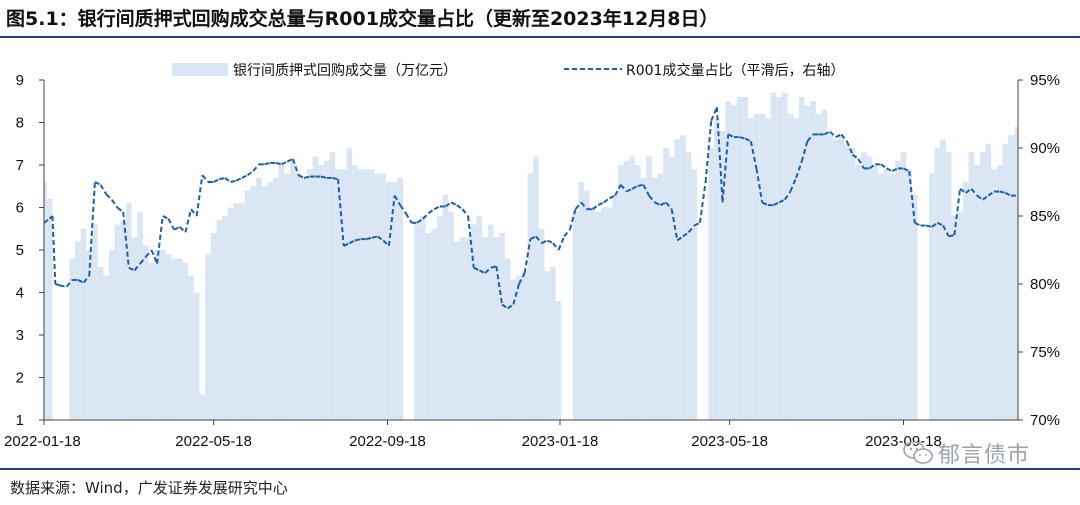 The image size is (1080, 505). What do you see at coordinates (540, 469) in the screenshot?
I see `source-rule` at bounding box center [540, 469].